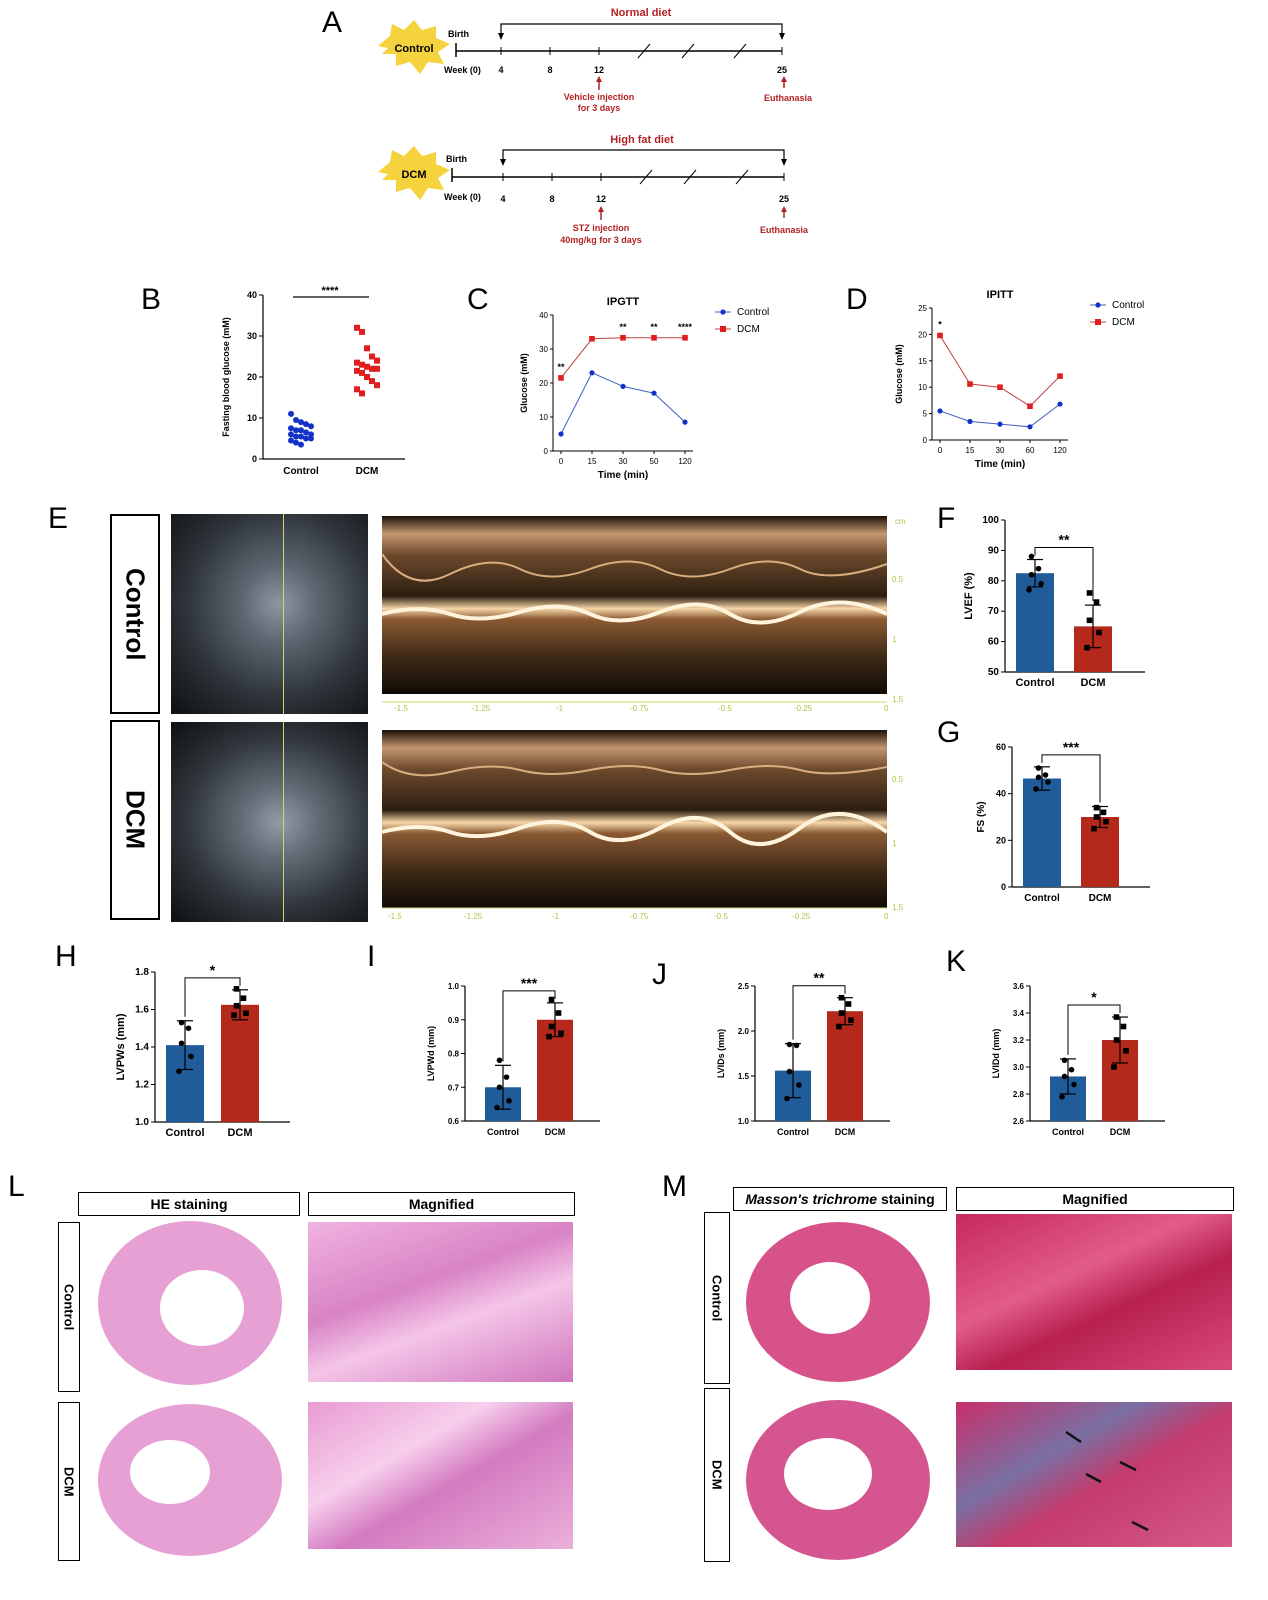 Image resolution: width=1268 pixels, height=1600 pixels. What do you see at coordinates (922, 361) in the screenshot?
I see `y-tick-label: 15` at bounding box center [922, 361].